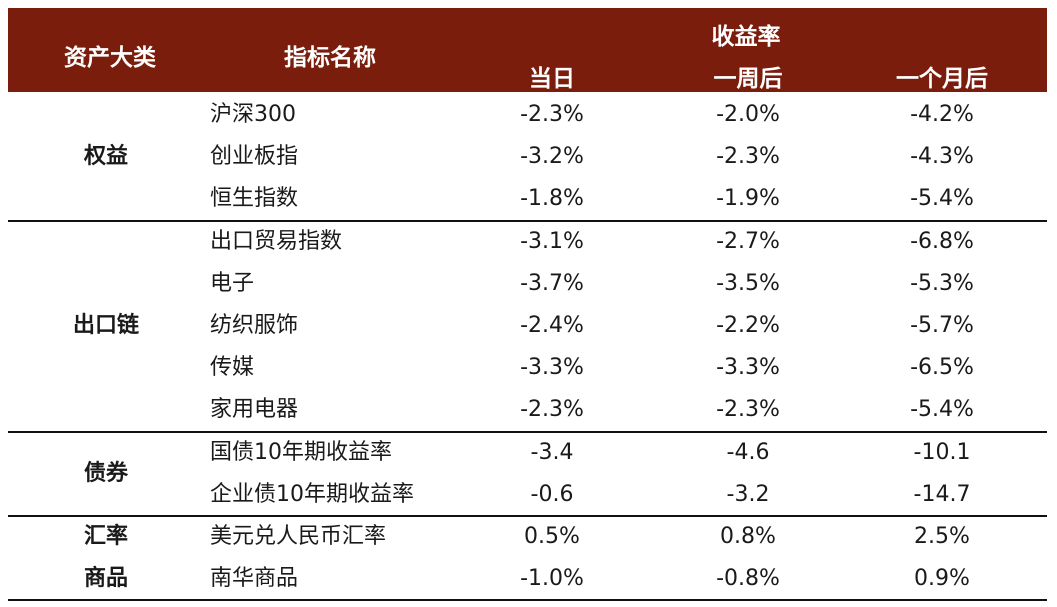  What do you see at coordinates (748, 368) in the screenshot?
I see `value-one-week: -3.3%` at bounding box center [748, 368].